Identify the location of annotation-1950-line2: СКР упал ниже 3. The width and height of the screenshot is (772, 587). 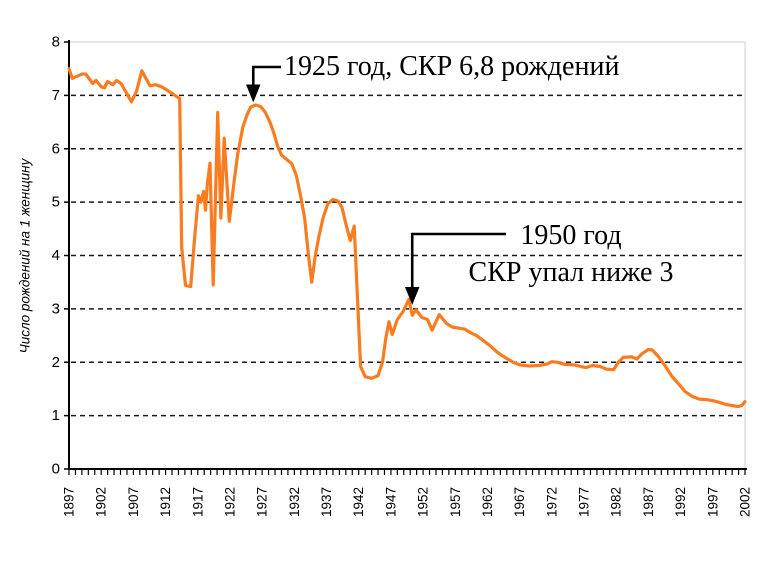
(571, 272).